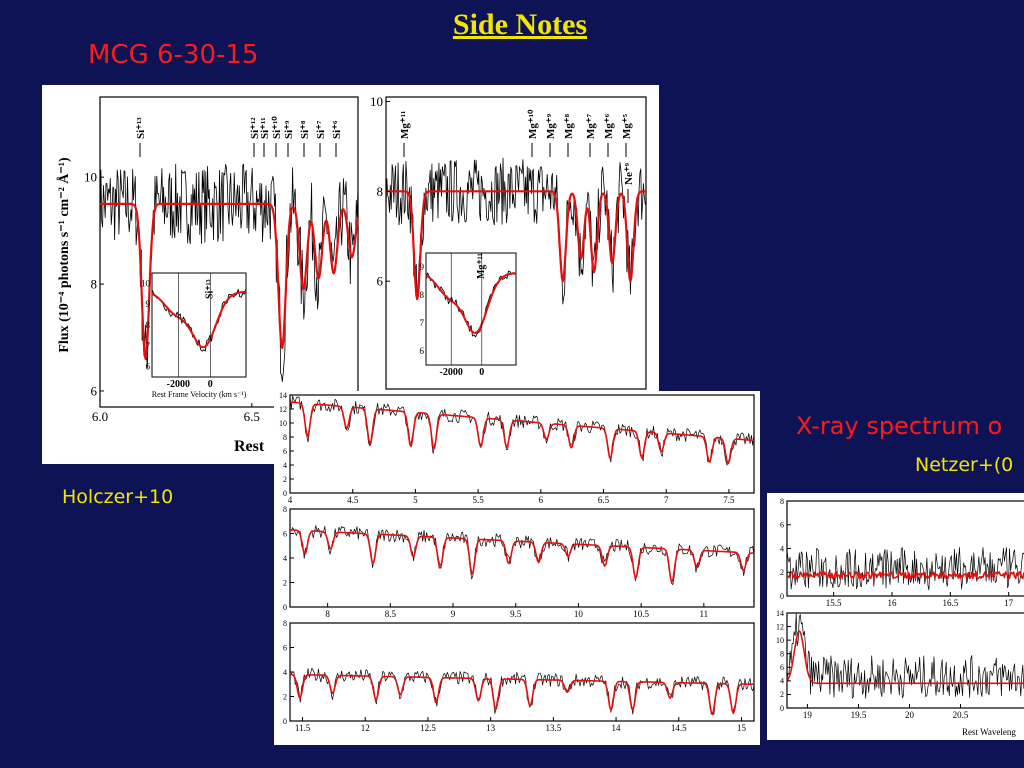 The width and height of the screenshot is (1024, 768). What do you see at coordinates (1009, 603) in the screenshot?
I see `long-panel-xtick-label: 17` at bounding box center [1009, 603].